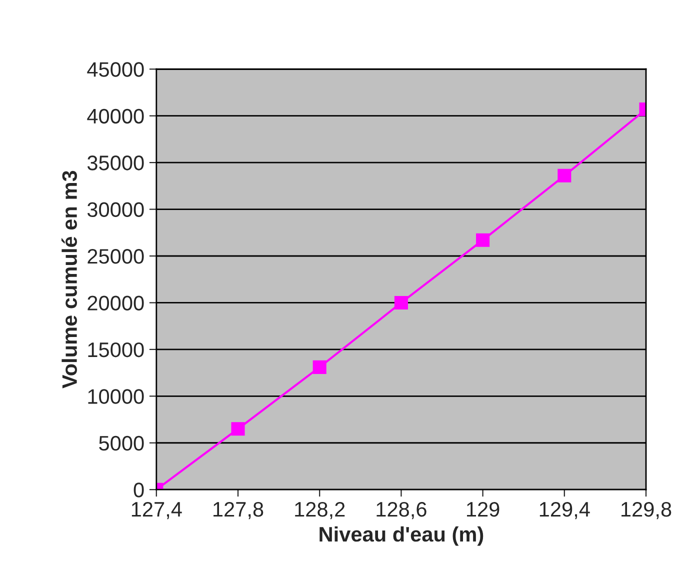 The width and height of the screenshot is (680, 576). I want to click on x-tick-label: 127,4, so click(157, 511).